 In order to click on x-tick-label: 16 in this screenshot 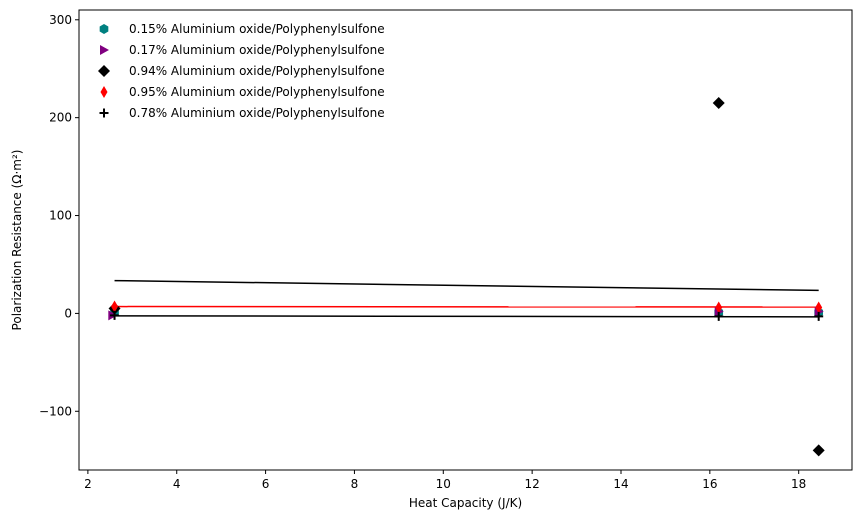, I will do `click(709, 484)`.